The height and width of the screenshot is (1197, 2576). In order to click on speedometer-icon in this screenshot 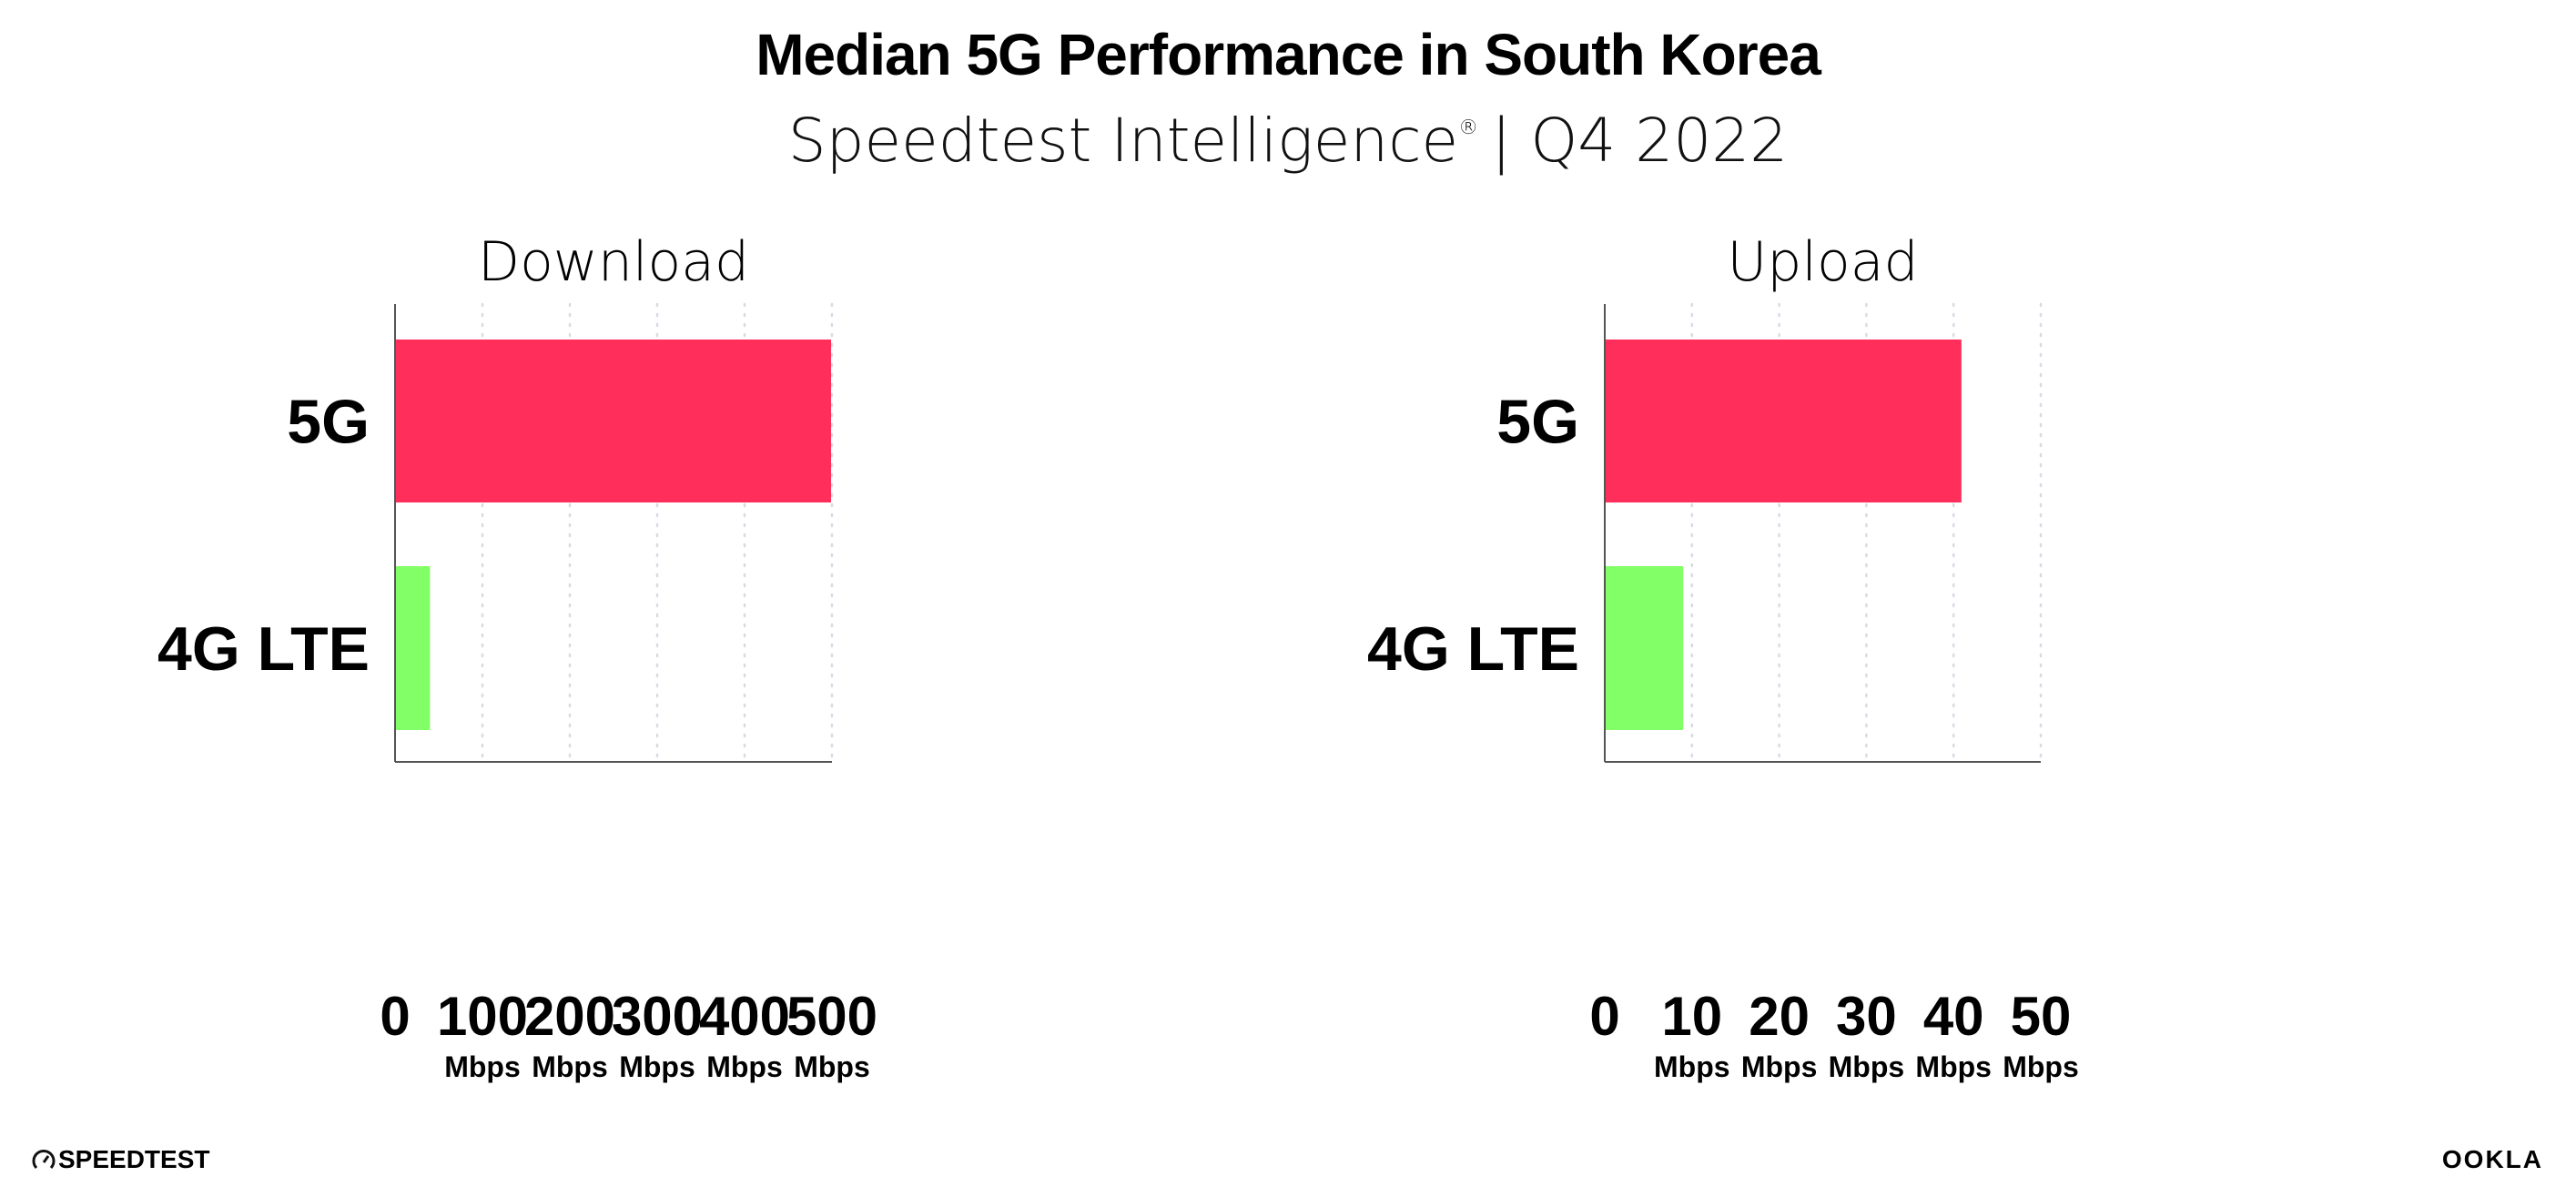, I will do `click(44, 1160)`.